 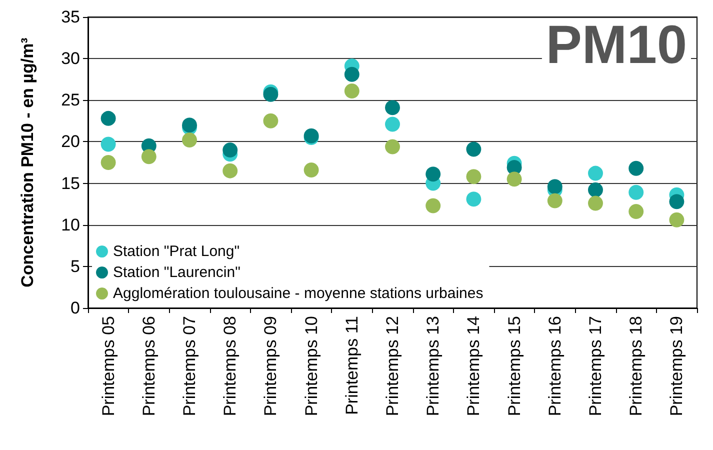 What do you see at coordinates (108, 366) in the screenshot?
I see `x-tick-label: Printemps 05` at bounding box center [108, 366].